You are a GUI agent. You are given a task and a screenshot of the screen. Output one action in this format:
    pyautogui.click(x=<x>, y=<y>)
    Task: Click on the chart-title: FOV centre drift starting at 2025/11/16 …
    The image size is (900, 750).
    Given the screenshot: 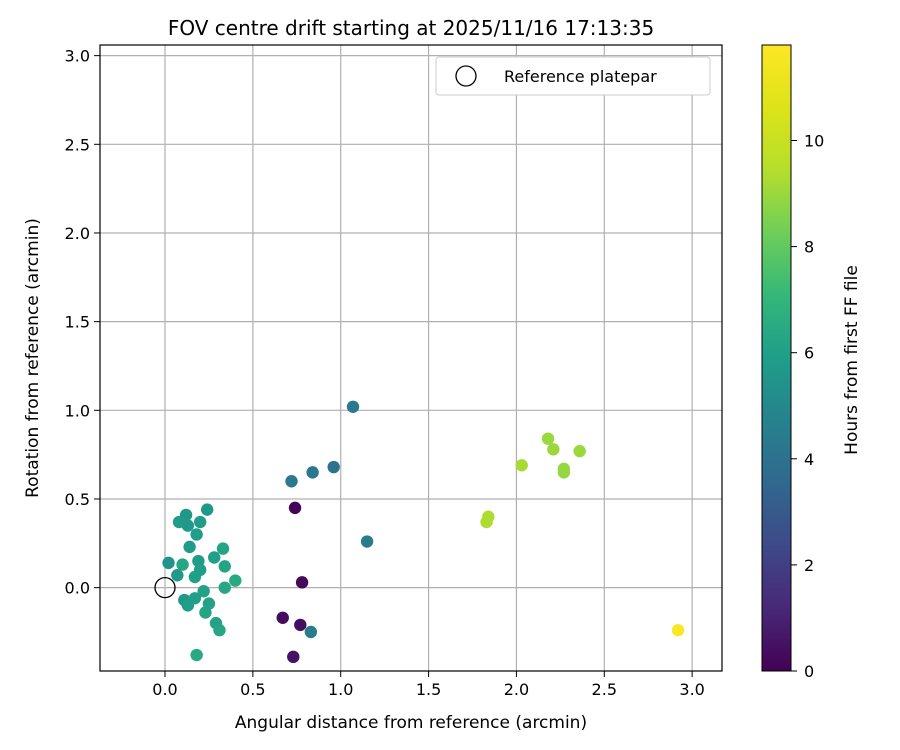 What is the action you would take?
    pyautogui.click(x=411, y=28)
    